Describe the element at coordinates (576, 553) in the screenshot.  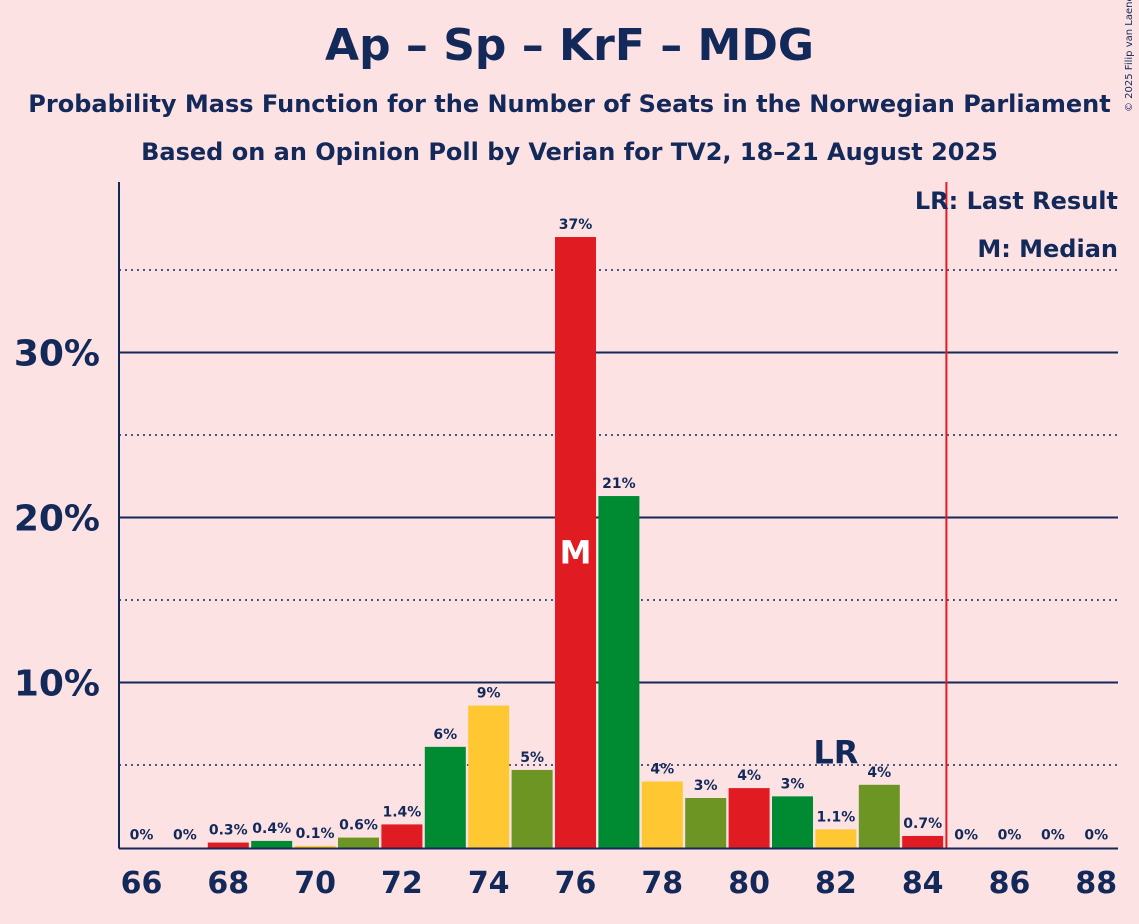
I see `median-marker: M` at that location.